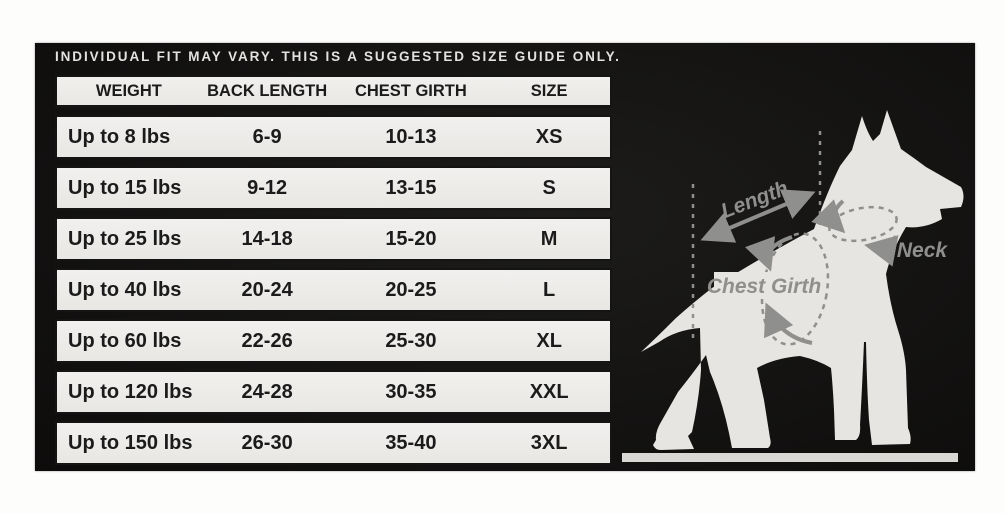 This screenshot has width=1005, height=514. Describe the element at coordinates (267, 90) in the screenshot. I see `column-header-back-length: BACK LENGTH` at that location.